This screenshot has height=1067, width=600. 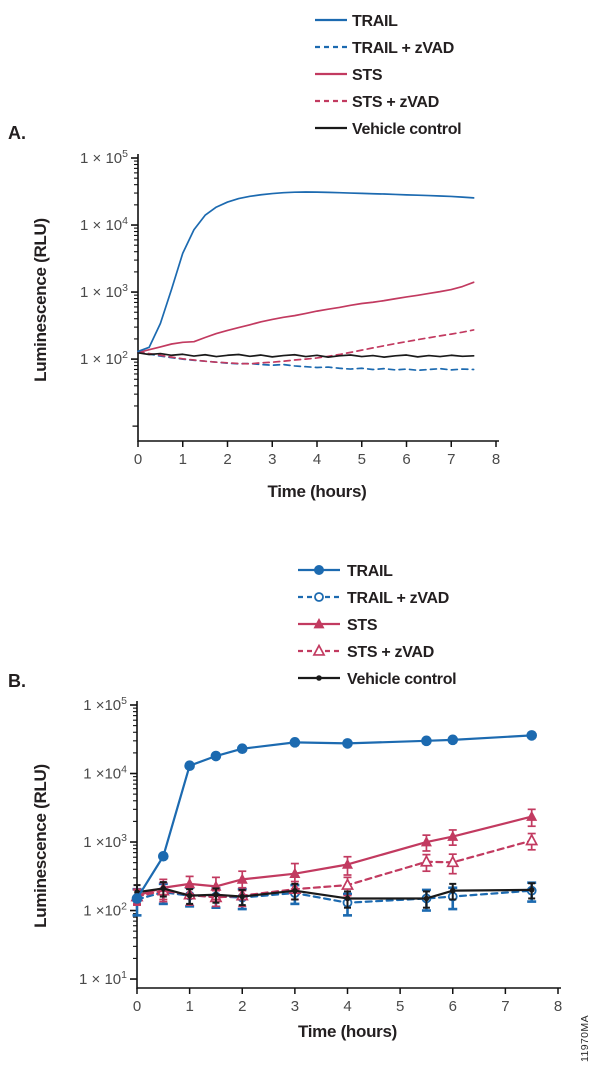 I want to click on y-tick-label: 1 × 10³, so click(x=104, y=291).